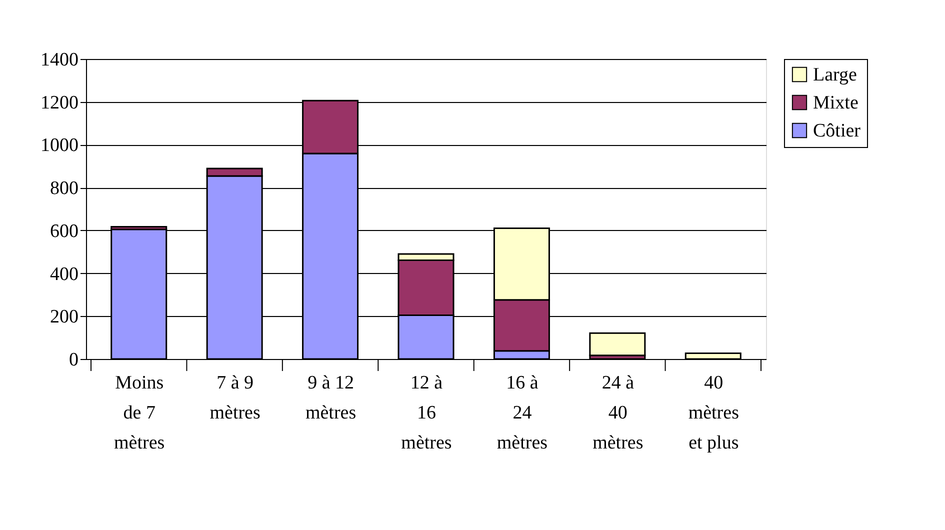  Describe the element at coordinates (64, 274) in the screenshot. I see `y-tick-label: 400` at that location.